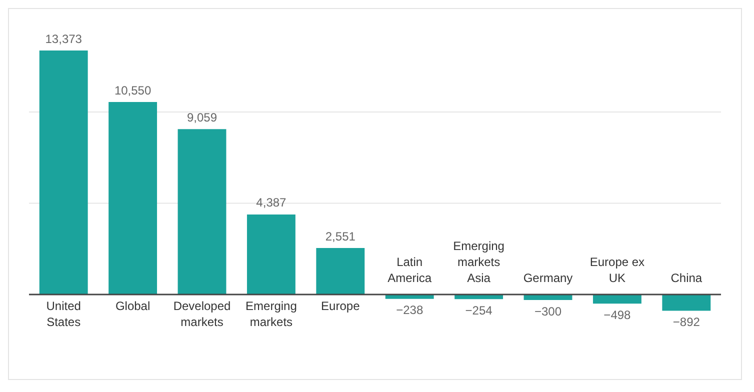  What do you see at coordinates (271, 313) in the screenshot?
I see `x-tick-label: Emerging markets` at bounding box center [271, 313].